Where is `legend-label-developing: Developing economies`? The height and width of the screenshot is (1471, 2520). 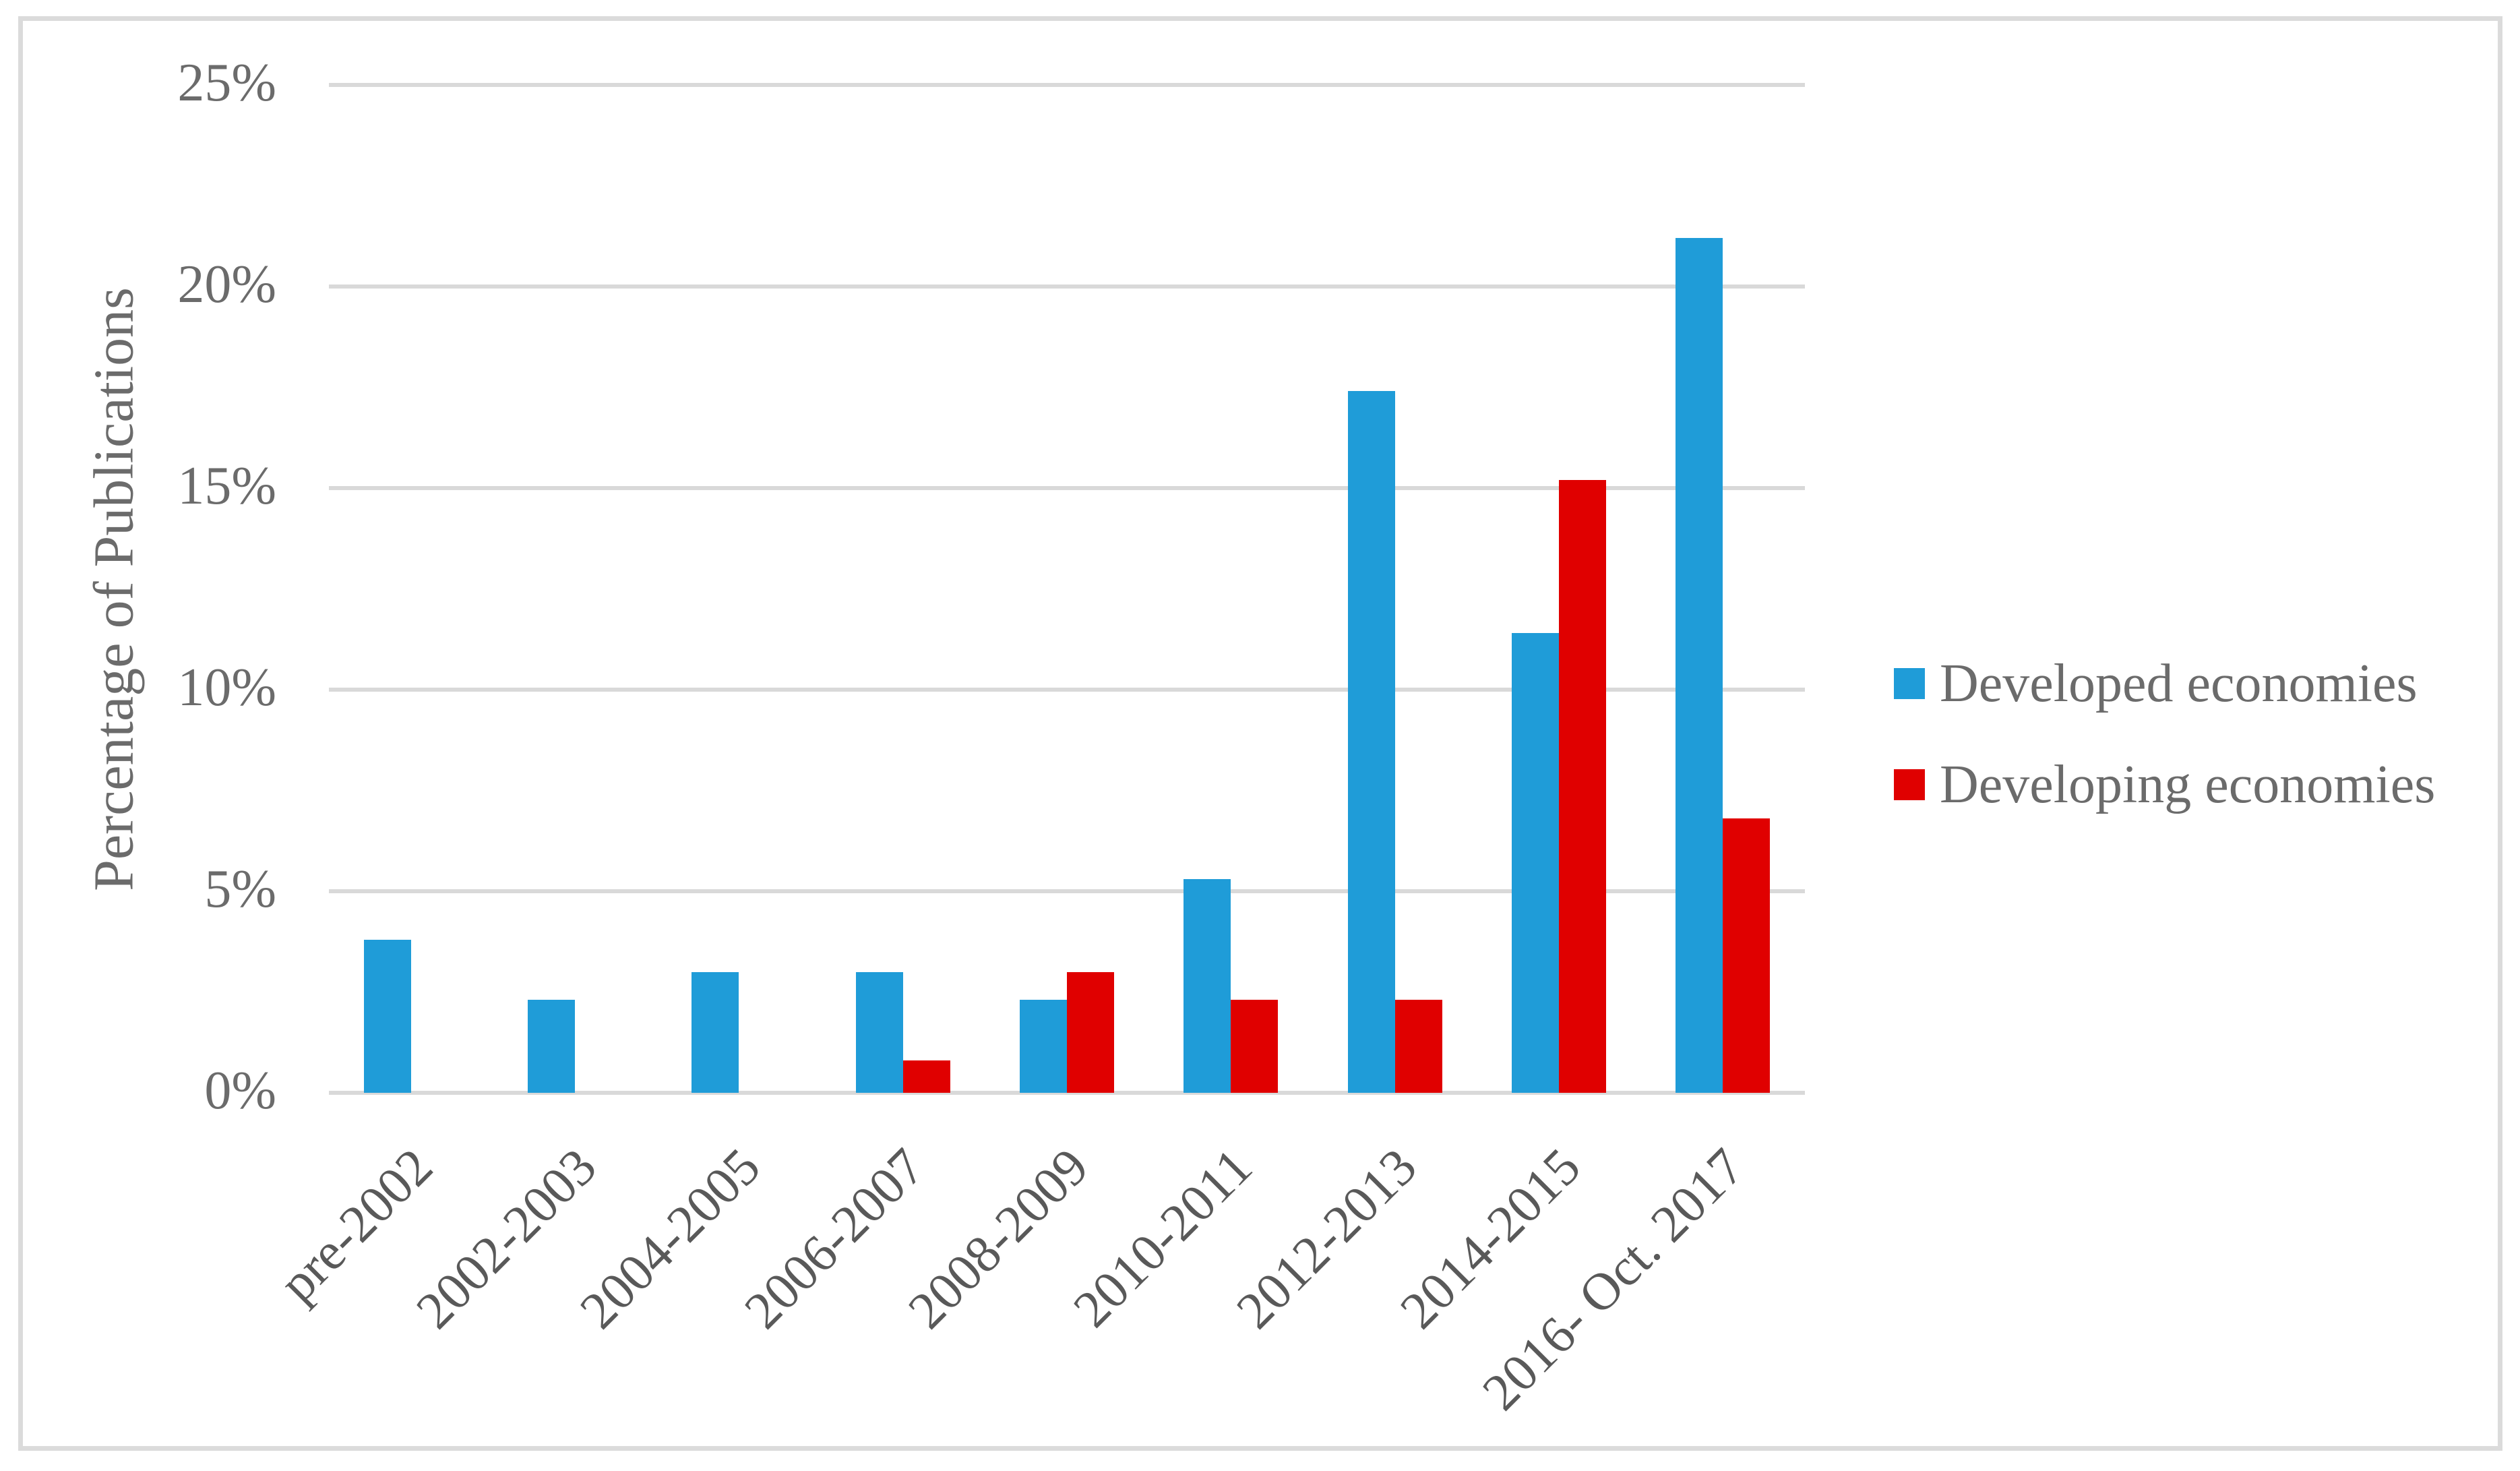
legend-label-developing: Developing economies is located at coordinates (2188, 784).